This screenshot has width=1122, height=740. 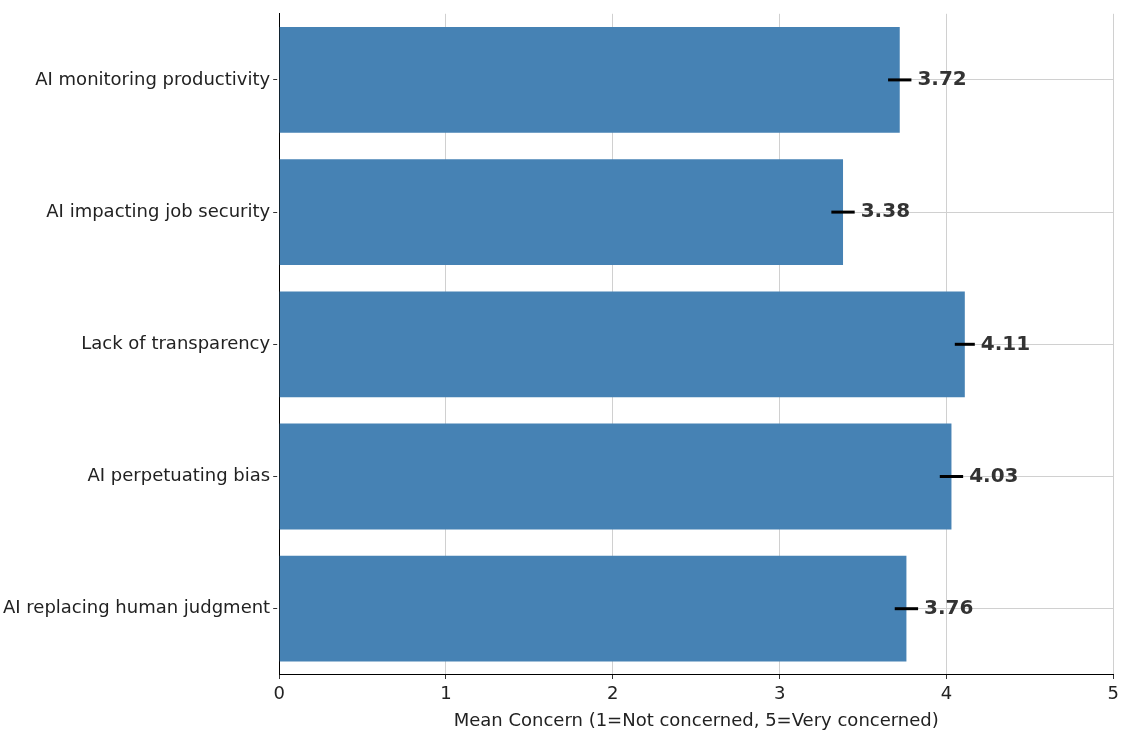 I want to click on data-label: 4.03, so click(x=994, y=474).